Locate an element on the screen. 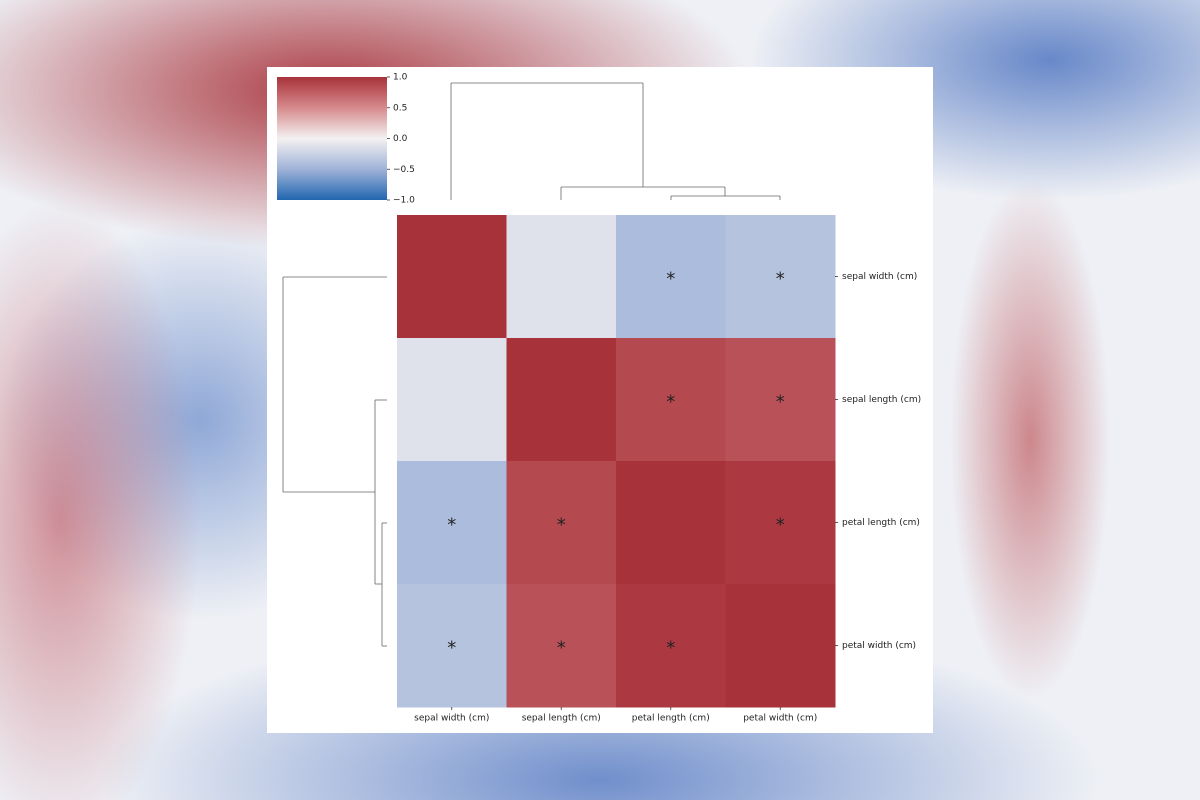 The image size is (1200, 800). x-tick-label: petal length (cm) is located at coordinates (671, 719).